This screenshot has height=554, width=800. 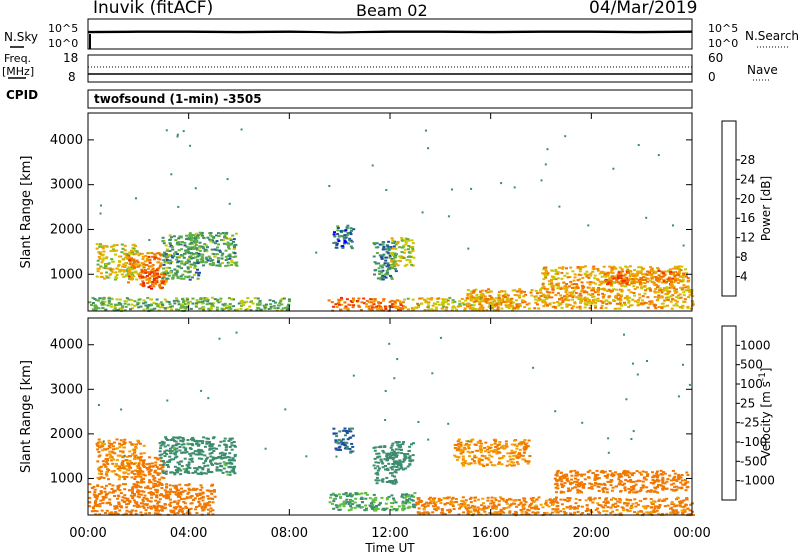 I want to click on date-title: 04/Mar/2019, so click(x=643, y=9).